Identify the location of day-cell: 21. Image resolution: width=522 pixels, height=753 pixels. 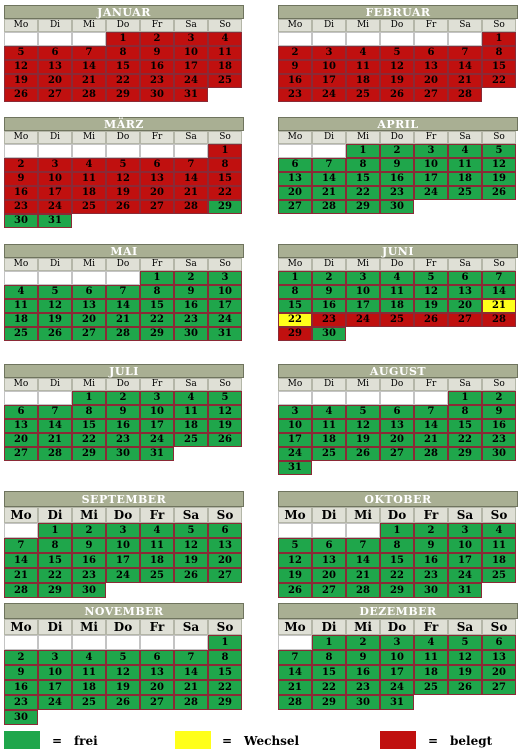
(465, 81).